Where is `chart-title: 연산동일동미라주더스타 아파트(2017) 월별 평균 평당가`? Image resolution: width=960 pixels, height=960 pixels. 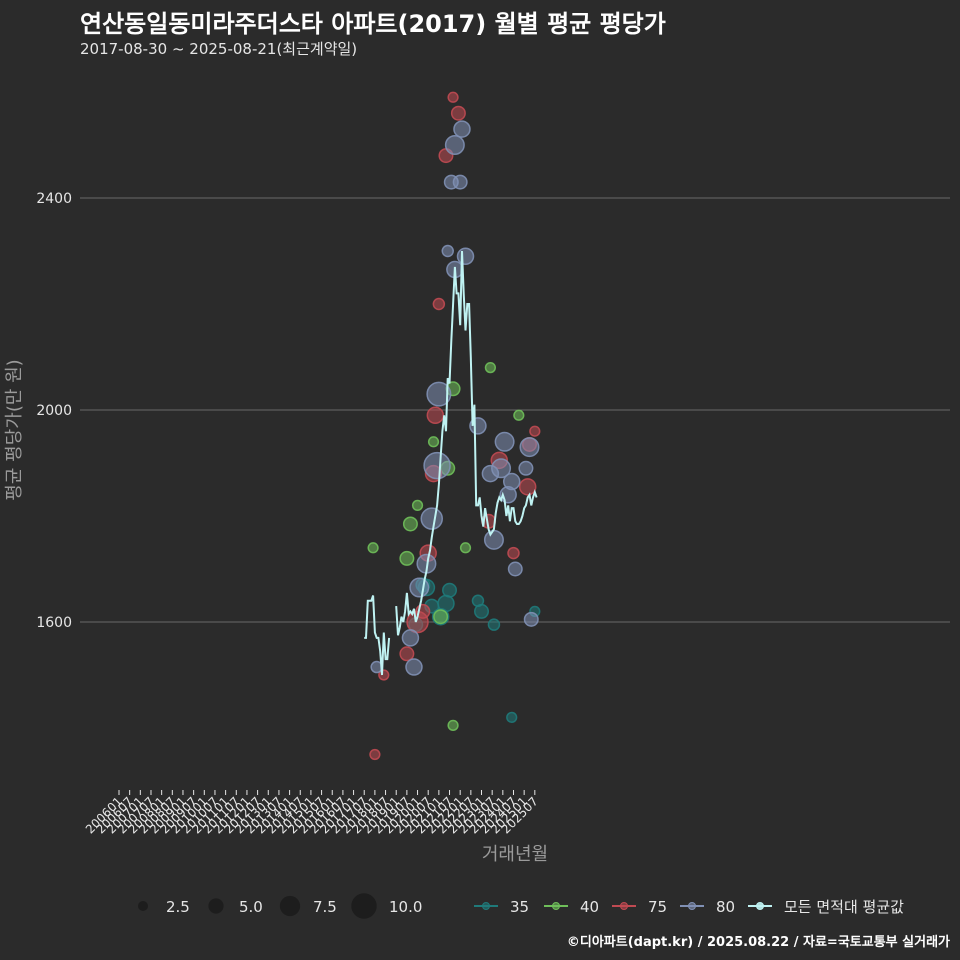
chart-title: 연산동일동미라주더스타 아파트(2017) 월별 평균 평당가 is located at coordinates (373, 24).